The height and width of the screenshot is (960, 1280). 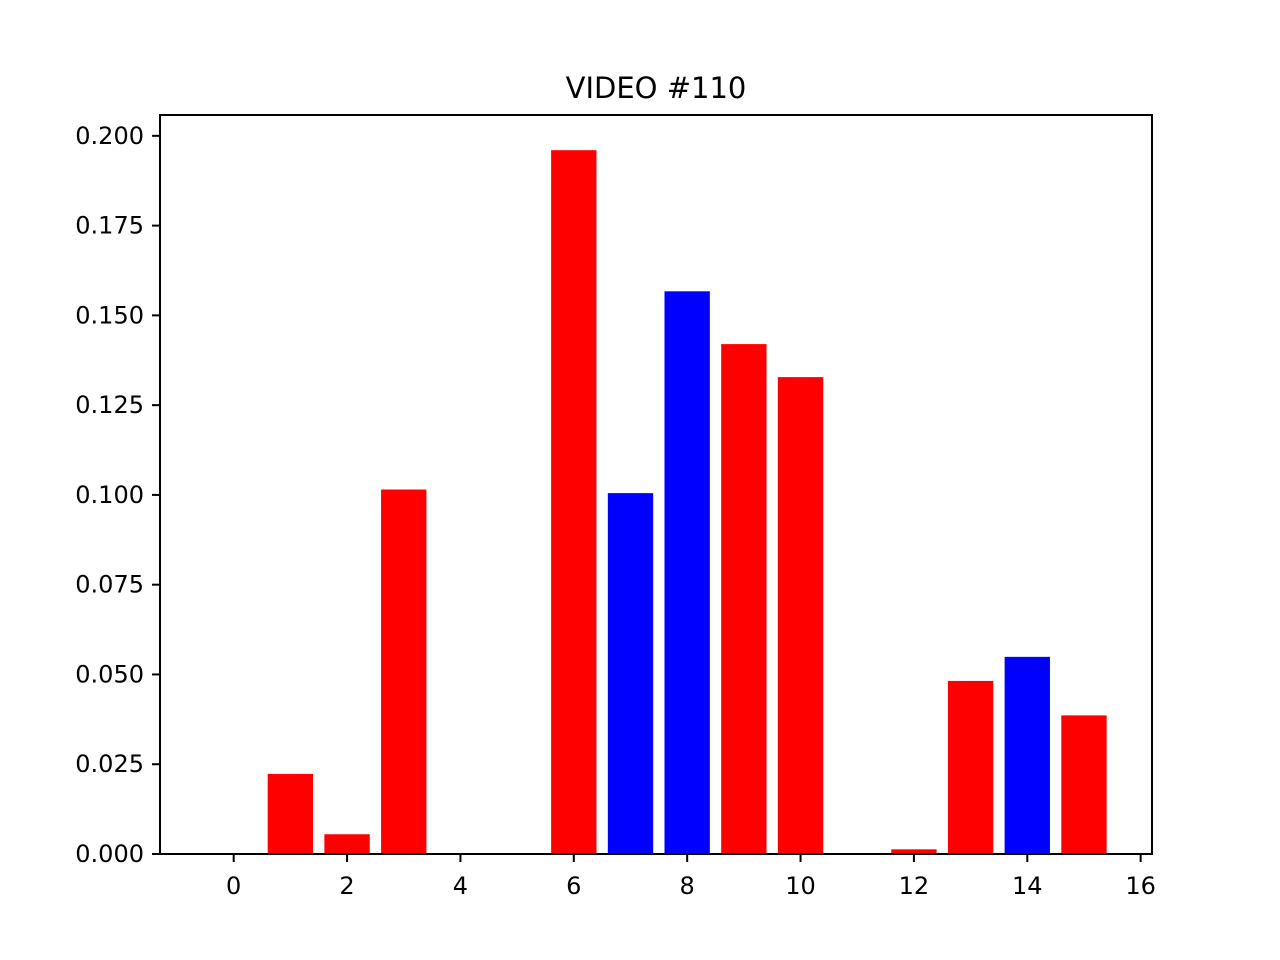 What do you see at coordinates (744, 599) in the screenshot?
I see `bar-x9` at bounding box center [744, 599].